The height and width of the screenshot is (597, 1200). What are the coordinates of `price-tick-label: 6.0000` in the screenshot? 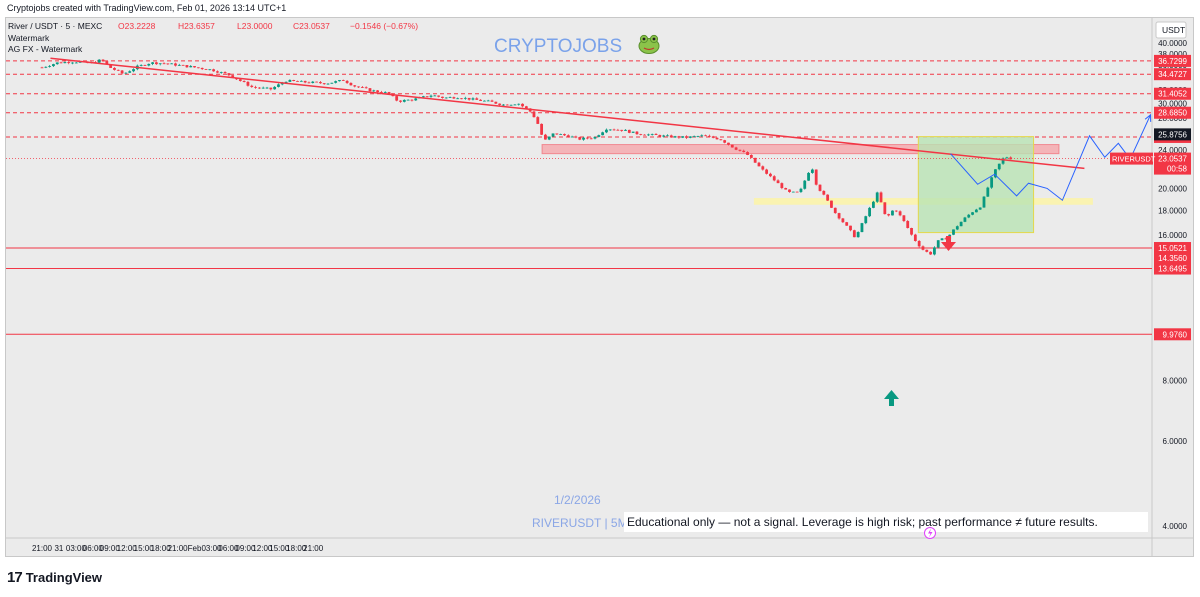 It's located at (1175, 441).